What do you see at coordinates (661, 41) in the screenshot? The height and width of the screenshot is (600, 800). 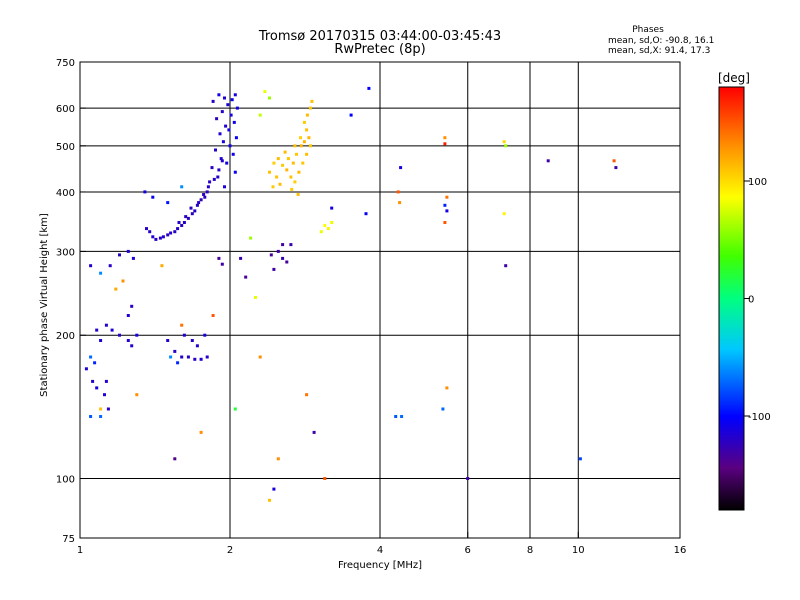 I see `stats-line-o: mean, sd,O: -90.8, 16.1` at bounding box center [661, 41].